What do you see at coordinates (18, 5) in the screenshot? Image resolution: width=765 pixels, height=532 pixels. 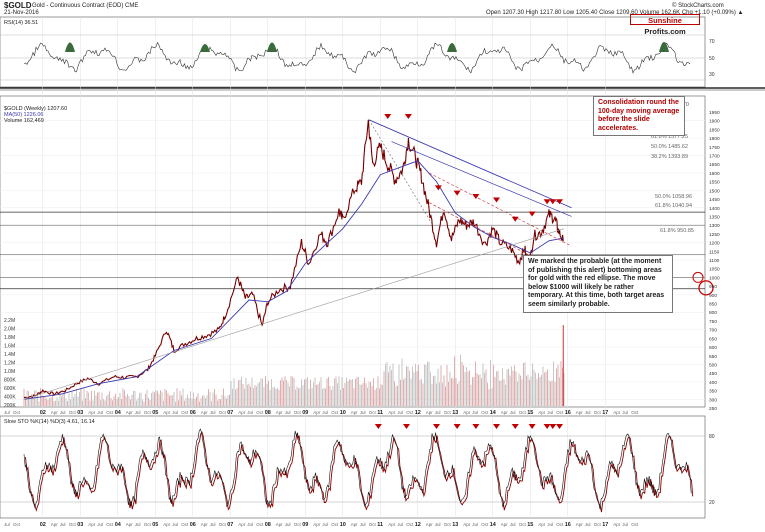 I see `chart-symbol: $GOLD` at bounding box center [18, 5].